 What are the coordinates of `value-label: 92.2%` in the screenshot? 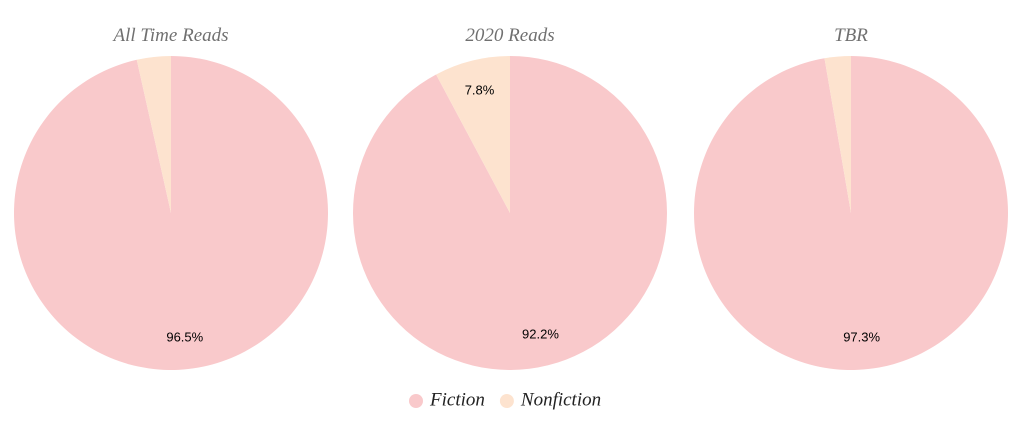 It's located at (540, 333).